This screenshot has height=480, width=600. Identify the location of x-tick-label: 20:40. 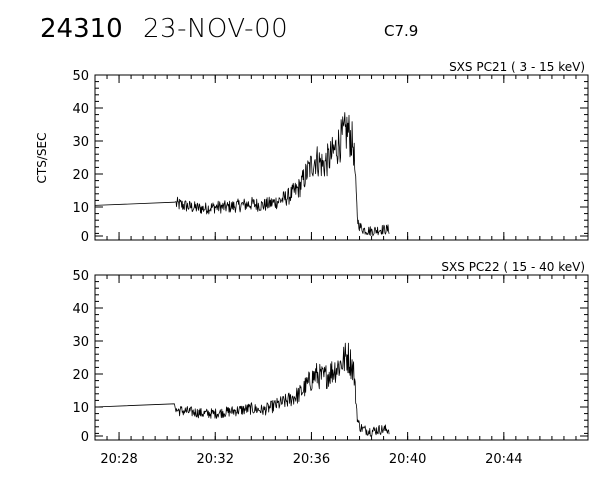
(407, 459).